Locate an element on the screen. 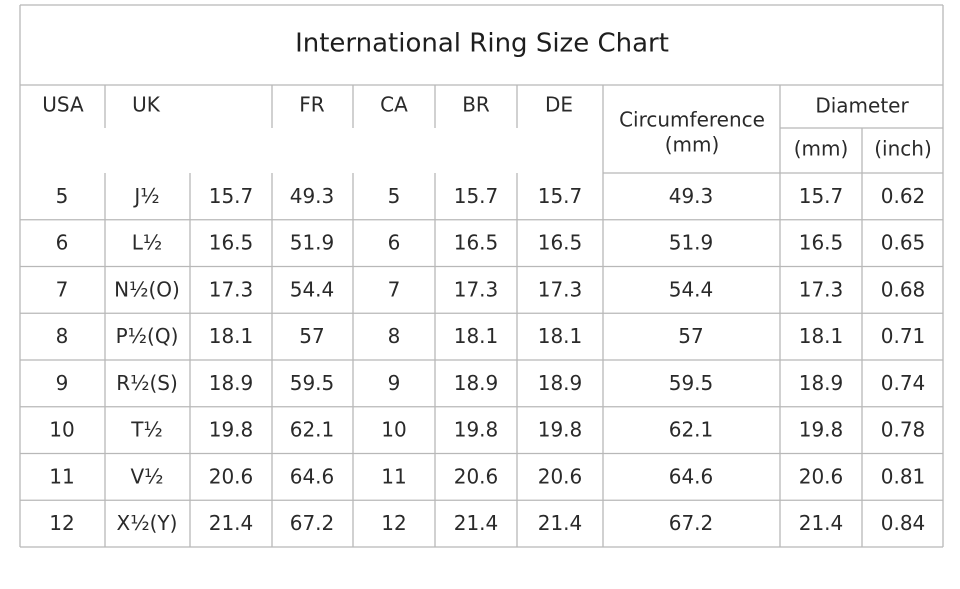 Image resolution: width=960 pixels, height=589 pixels. table-cell: 0.71 is located at coordinates (903, 336).